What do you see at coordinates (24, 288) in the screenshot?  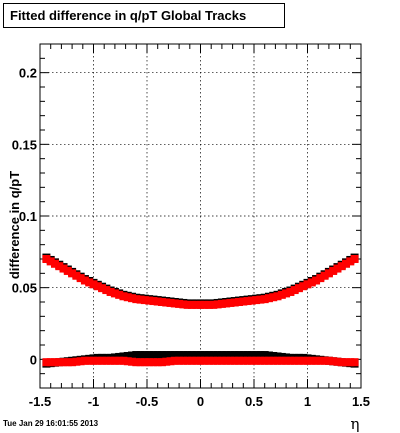 I see `y-tick-label: 0.05` at bounding box center [24, 288].